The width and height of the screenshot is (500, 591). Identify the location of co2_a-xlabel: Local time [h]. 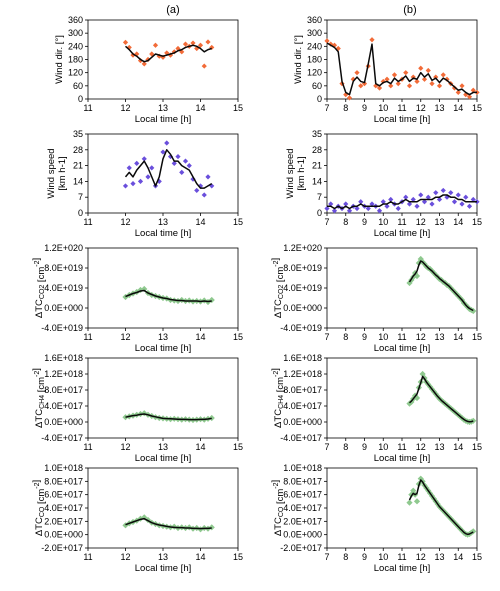
(163, 348).